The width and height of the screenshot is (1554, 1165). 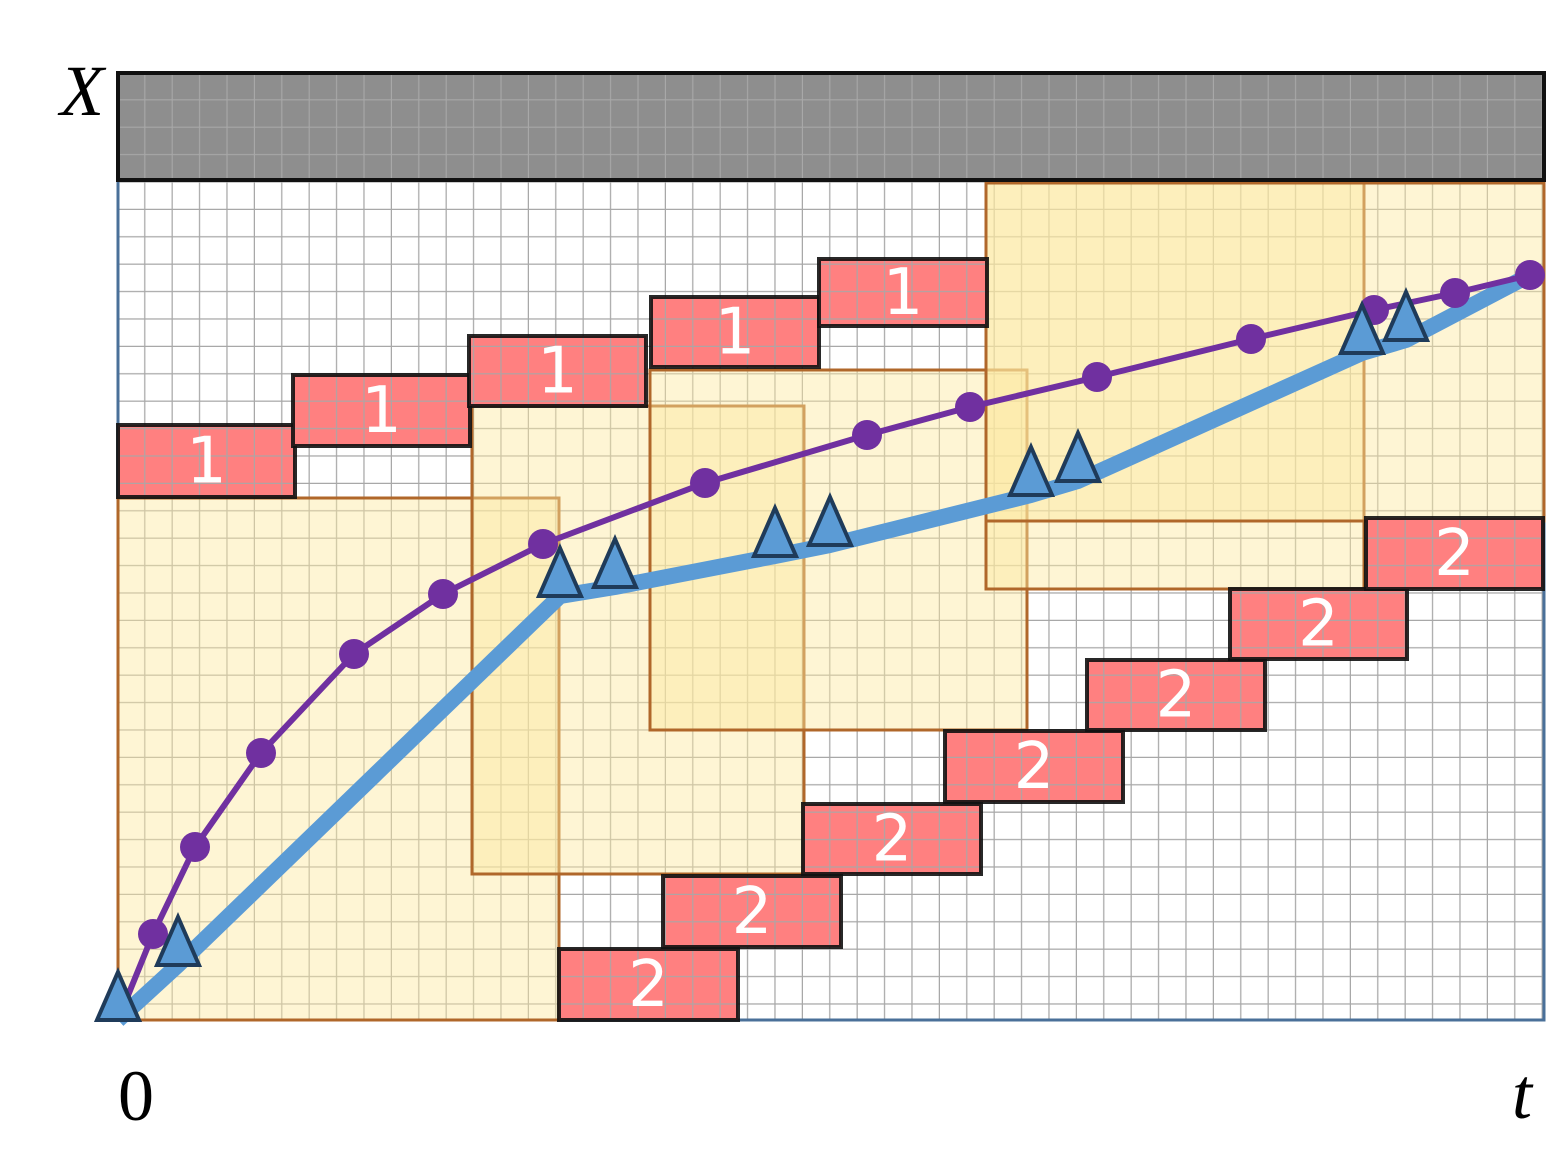 What do you see at coordinates (1523, 1094) in the screenshot?
I see `x-label: t` at bounding box center [1523, 1094].